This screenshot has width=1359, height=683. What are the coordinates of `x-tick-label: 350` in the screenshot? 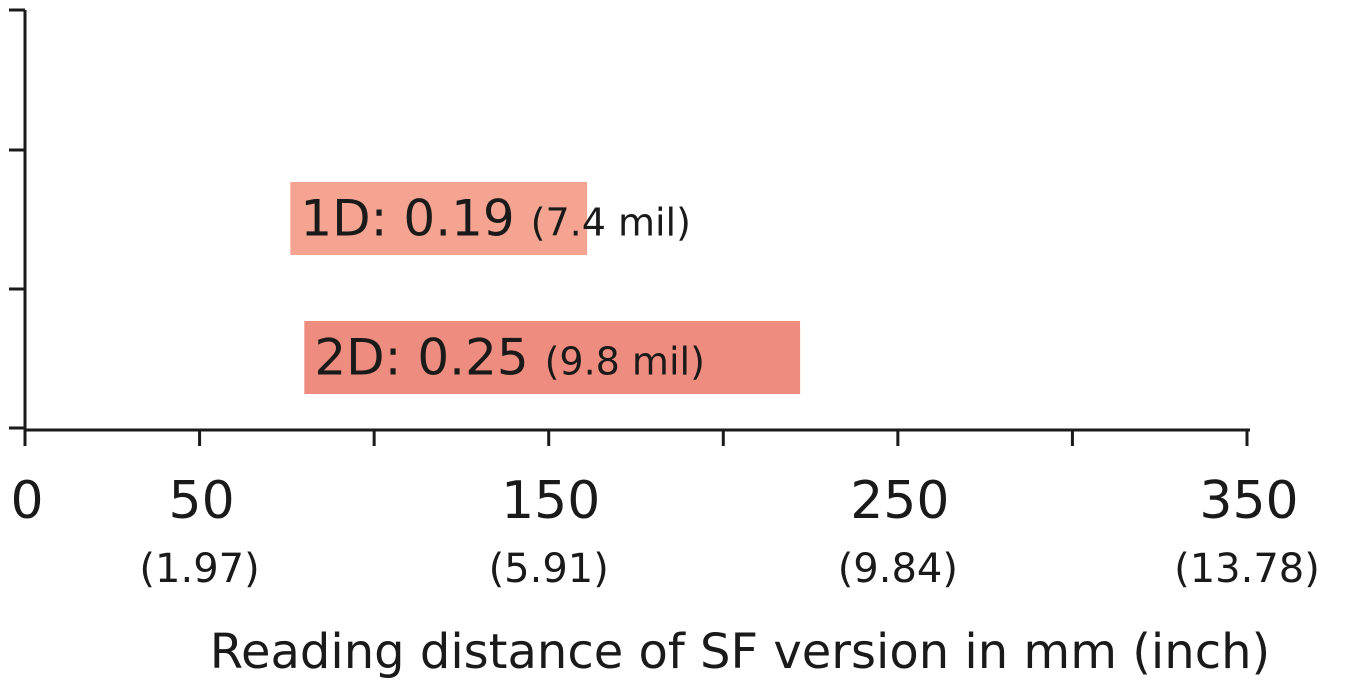 It's located at (1248, 501).